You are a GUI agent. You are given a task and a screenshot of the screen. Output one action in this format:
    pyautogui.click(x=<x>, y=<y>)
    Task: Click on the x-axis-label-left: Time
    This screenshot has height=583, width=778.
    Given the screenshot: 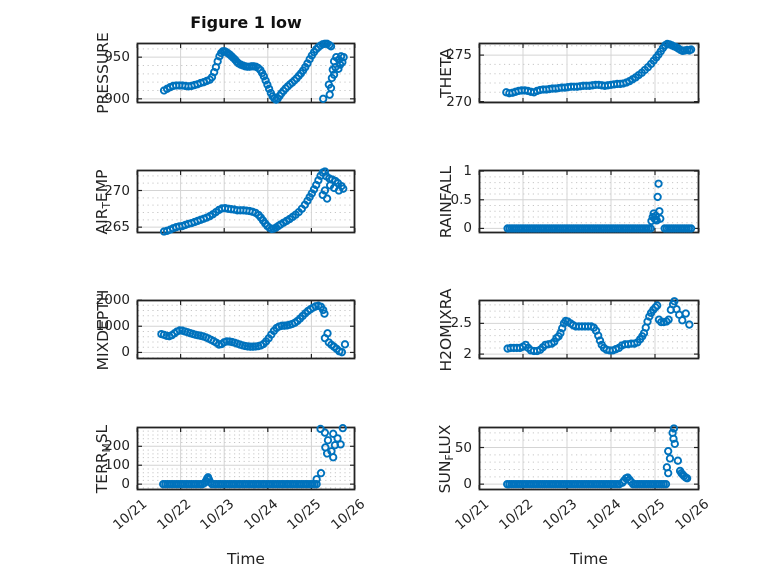 What is the action you would take?
    pyautogui.click(x=246, y=559)
    